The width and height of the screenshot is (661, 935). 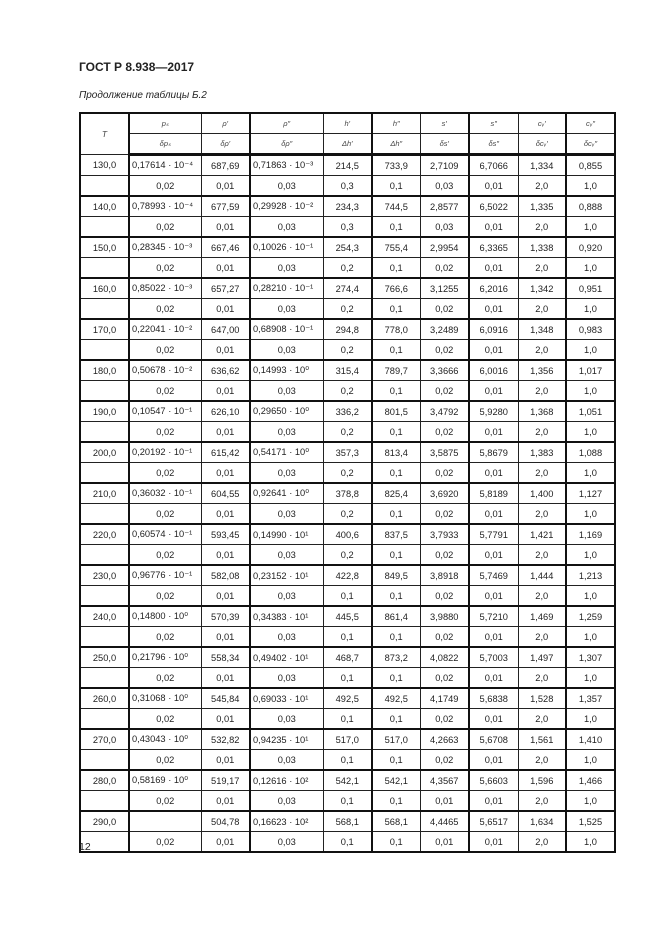 I want to click on header-quantity: s′, so click(x=444, y=123).